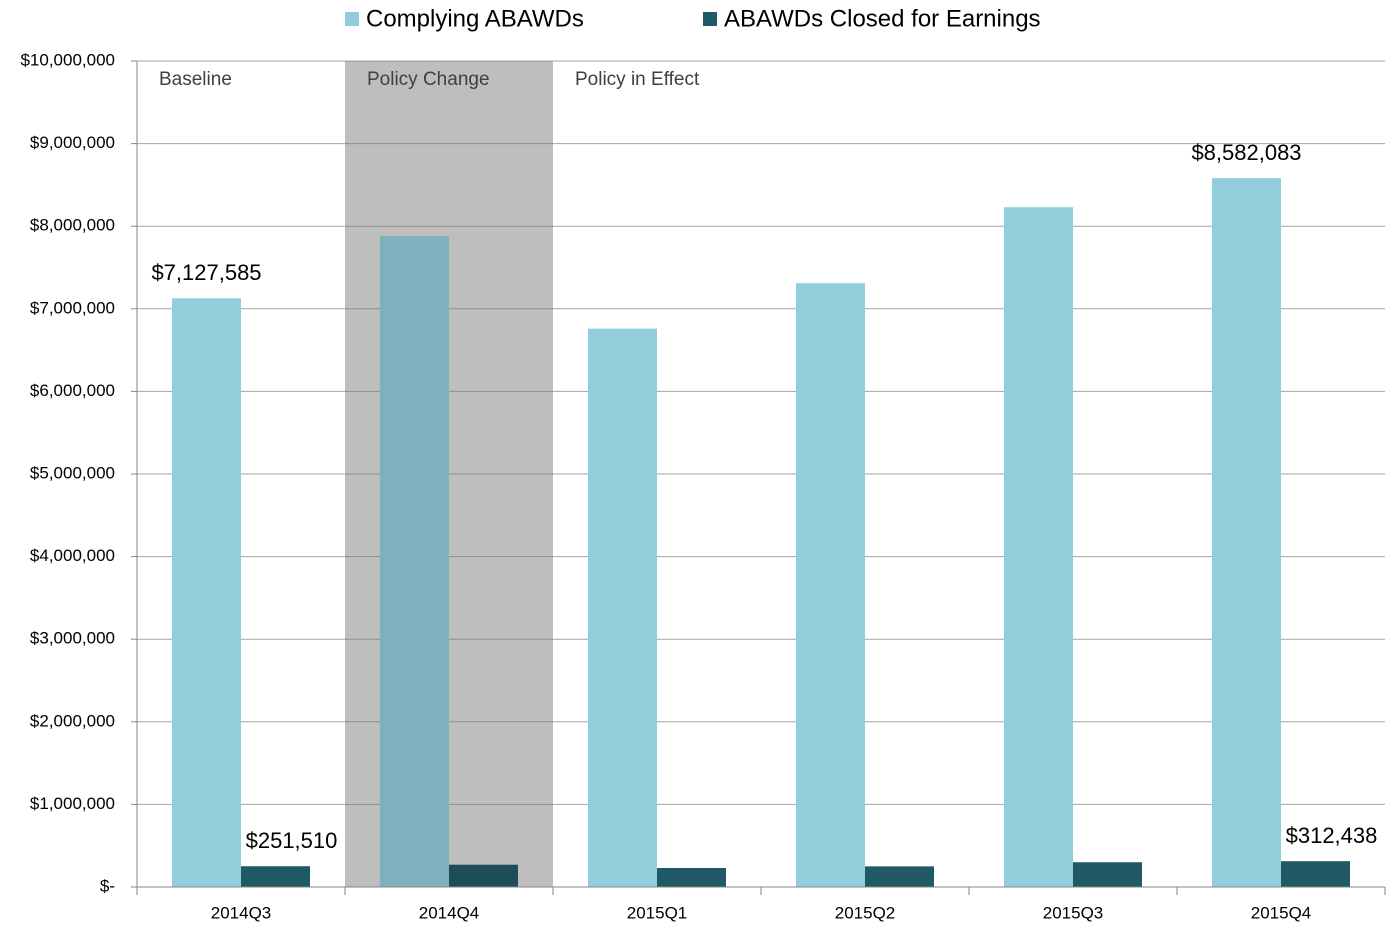  What do you see at coordinates (1332, 835) in the screenshot?
I see `data-label: $312,438` at bounding box center [1332, 835].